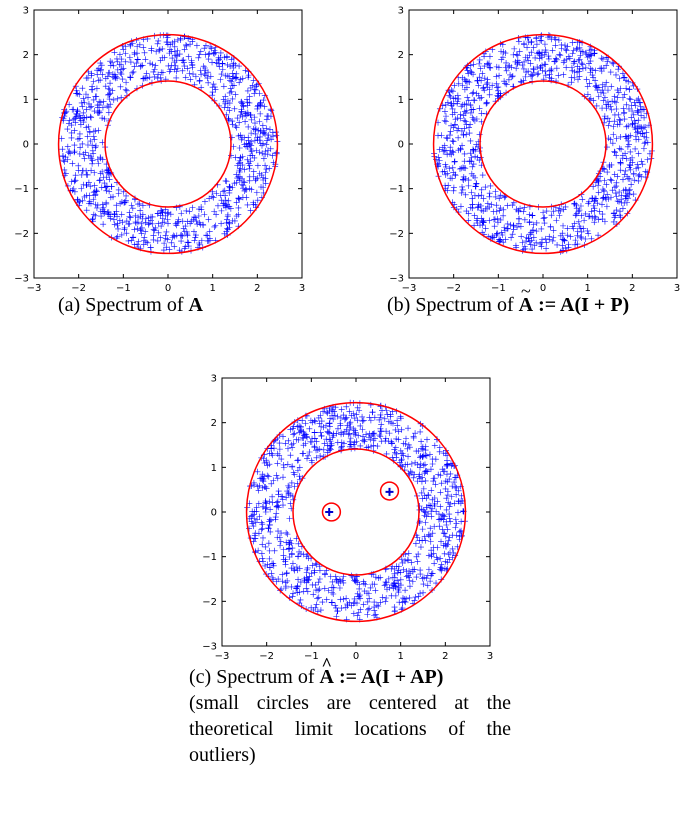 This screenshot has width=689, height=815. What do you see at coordinates (587, 288) in the screenshot?
I see `x-tick-label: 1` at bounding box center [587, 288].